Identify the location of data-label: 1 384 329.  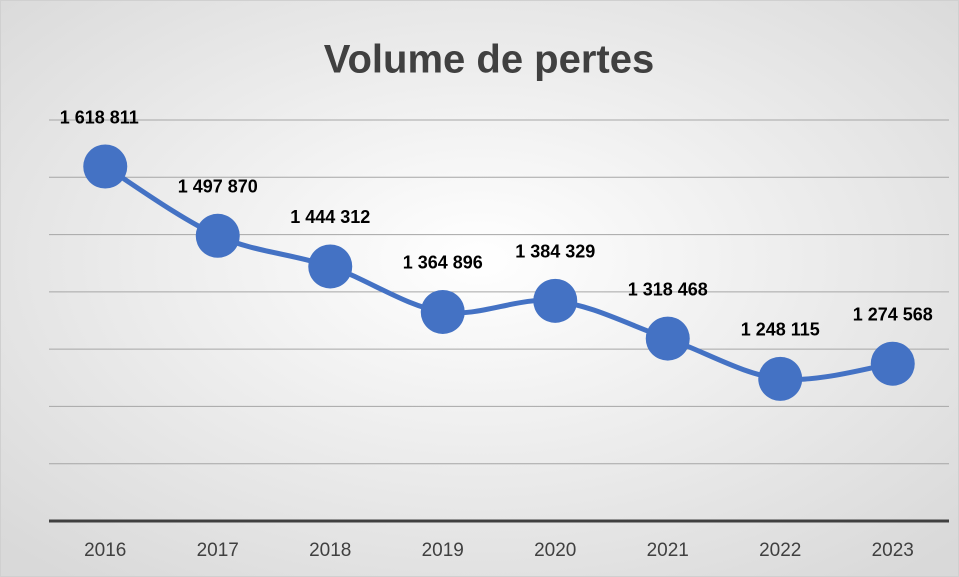
(555, 252).